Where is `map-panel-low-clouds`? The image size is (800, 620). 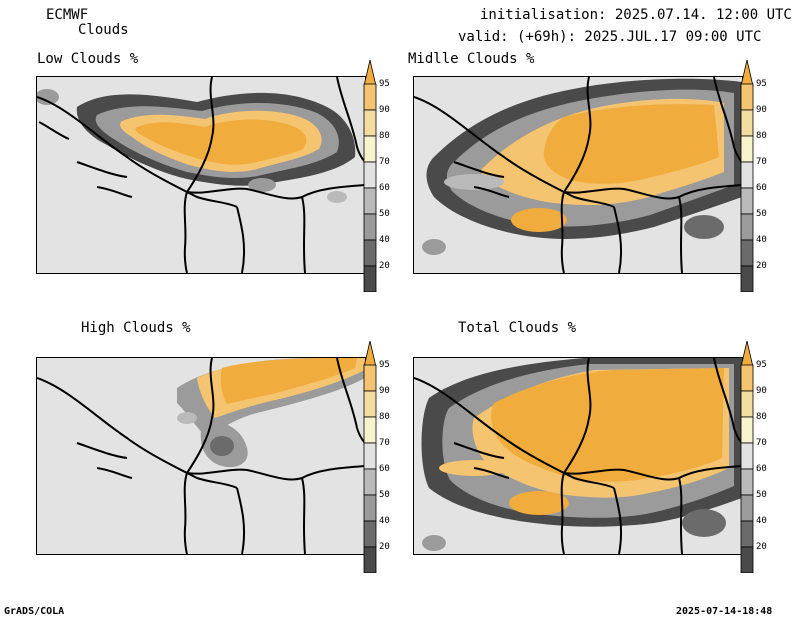 map-panel-low-clouds is located at coordinates (201, 175).